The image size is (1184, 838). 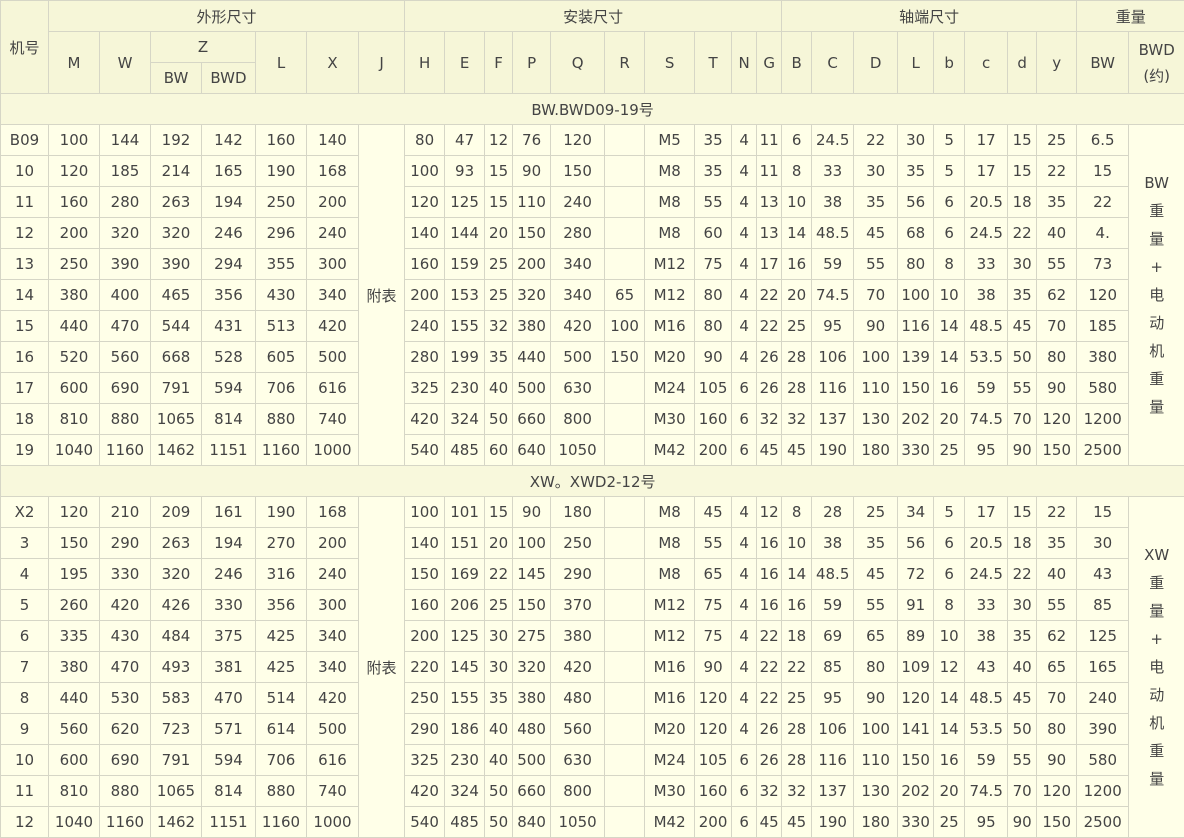 I want to click on cell: 195, so click(x=74, y=574).